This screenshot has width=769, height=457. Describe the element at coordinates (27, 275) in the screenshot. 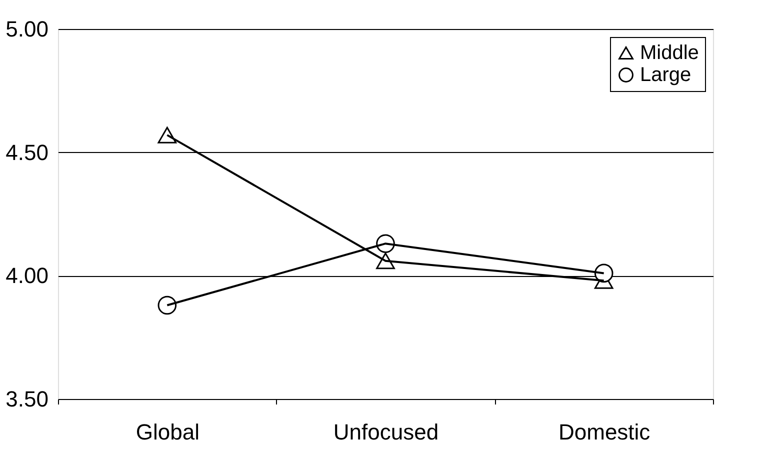

I see `y-tick-label: 4.00` at that location.